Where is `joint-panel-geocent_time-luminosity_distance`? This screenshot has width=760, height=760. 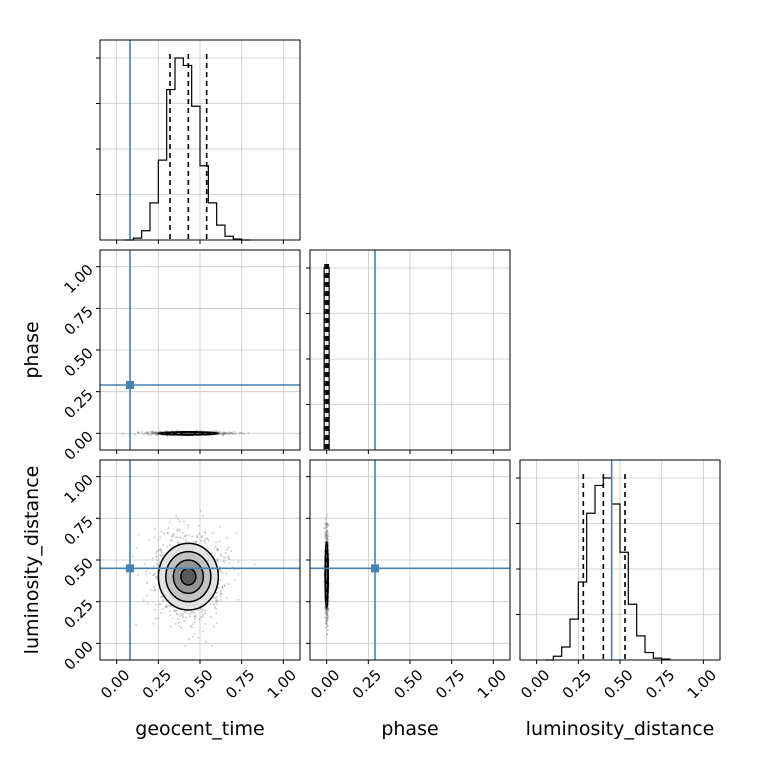 joint-panel-geocent_time-luminosity_distance is located at coordinates (198, 561).